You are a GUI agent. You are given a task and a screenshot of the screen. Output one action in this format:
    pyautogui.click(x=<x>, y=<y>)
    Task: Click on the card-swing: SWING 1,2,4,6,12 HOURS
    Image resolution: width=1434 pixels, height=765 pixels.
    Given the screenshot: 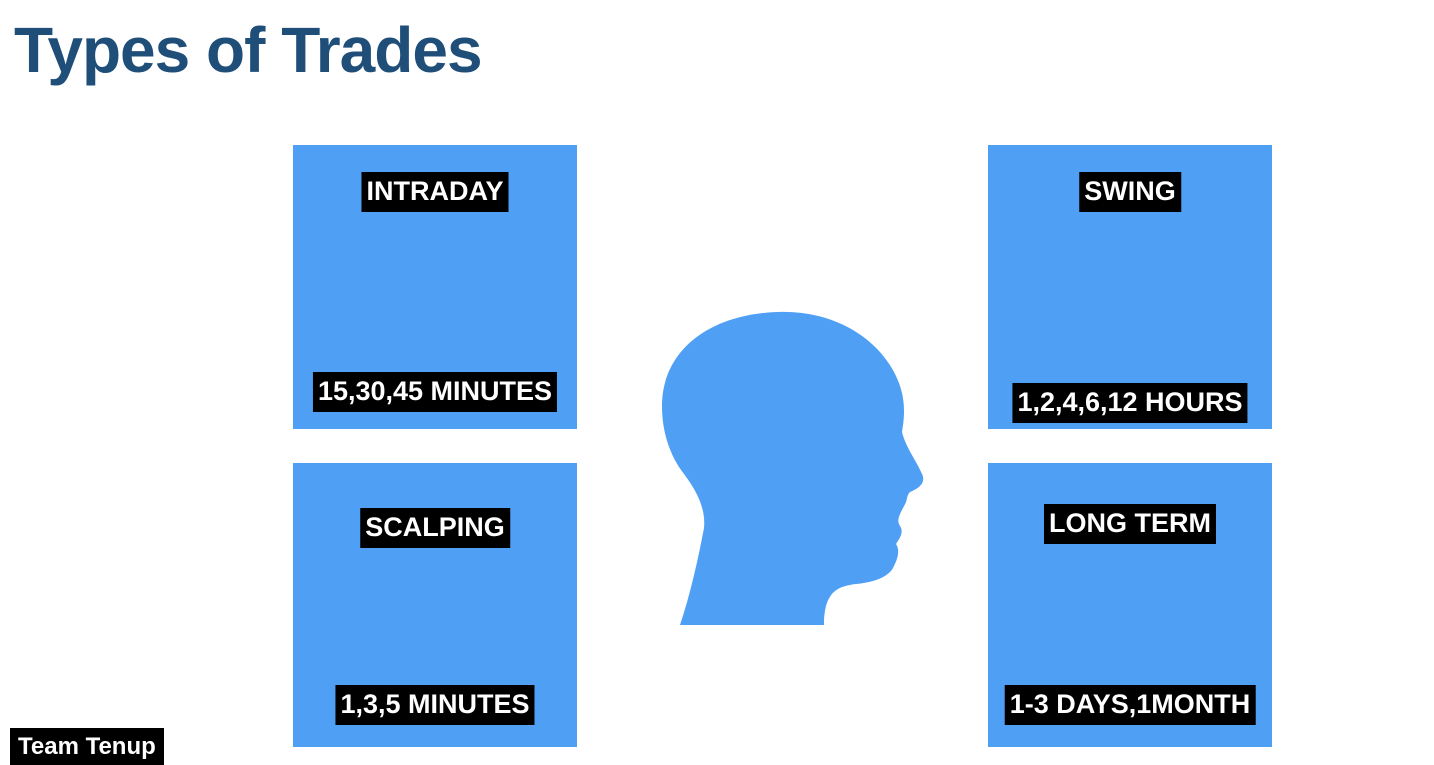 What is the action you would take?
    pyautogui.click(x=1130, y=287)
    